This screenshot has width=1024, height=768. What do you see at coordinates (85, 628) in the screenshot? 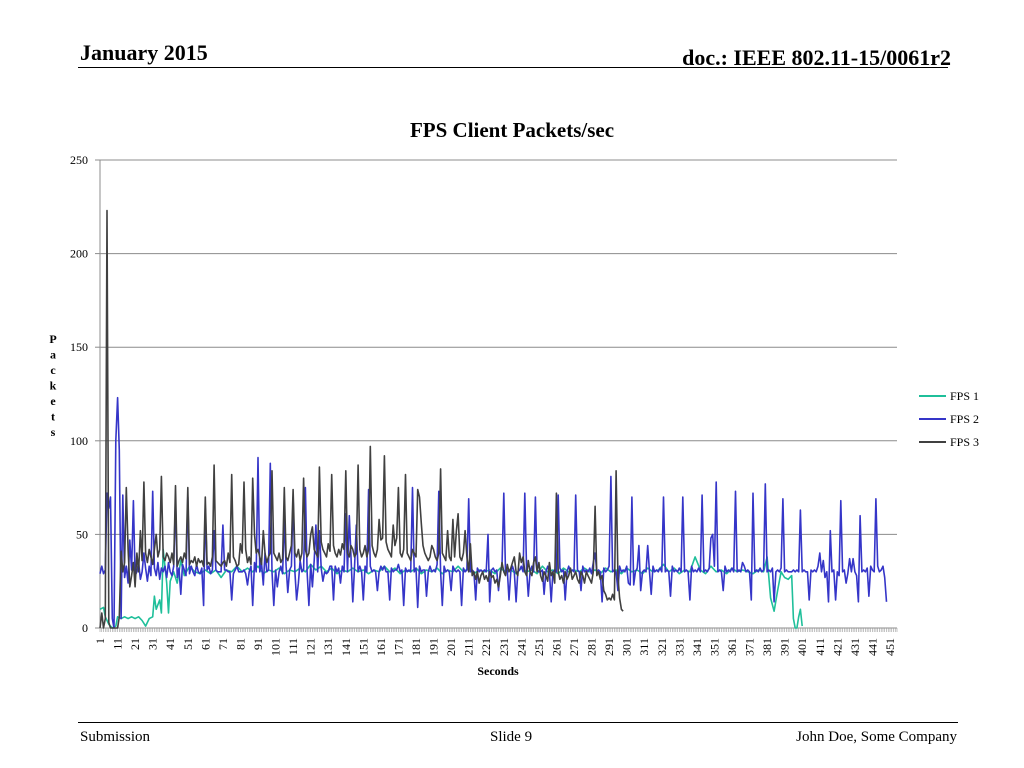
I see `y-tick-label-0: 0` at bounding box center [85, 628].